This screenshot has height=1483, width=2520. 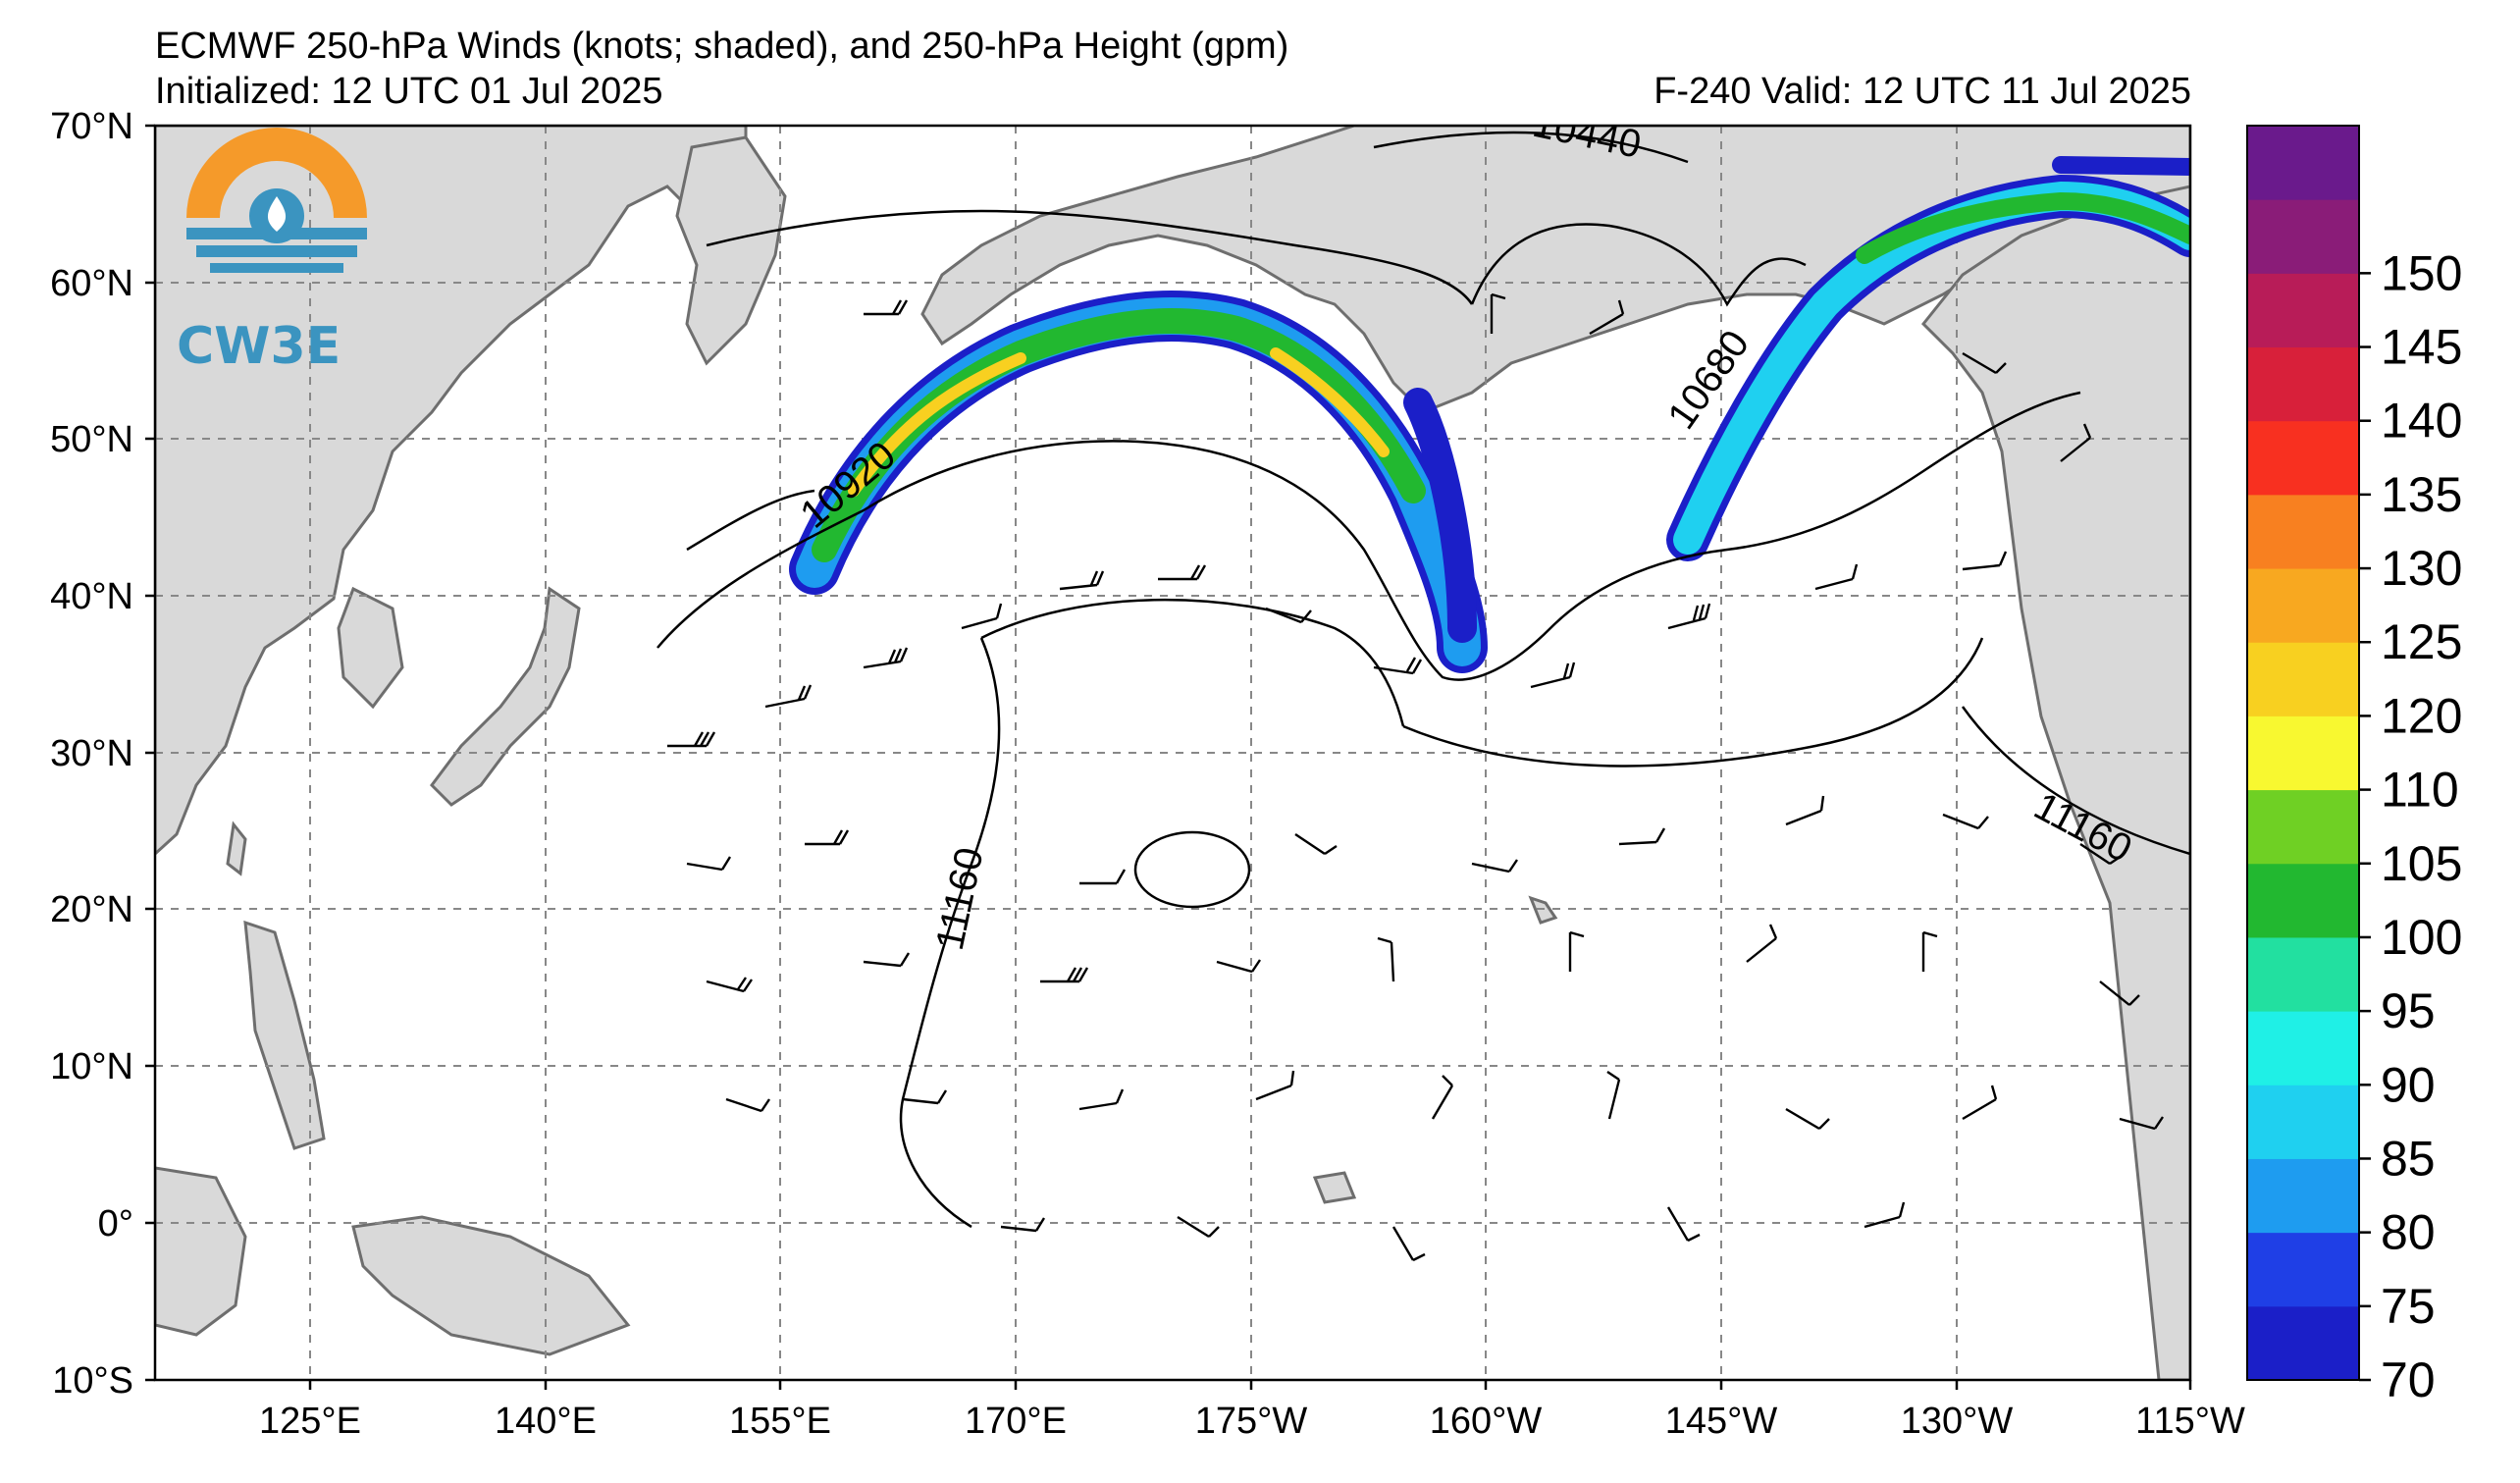 I want to click on lat-label: 50°N, so click(x=91, y=439).